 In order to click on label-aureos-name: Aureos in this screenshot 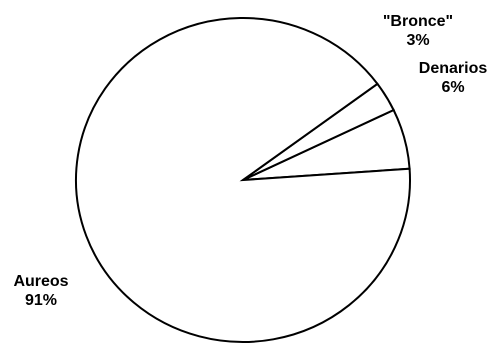, I will do `click(41, 281)`.